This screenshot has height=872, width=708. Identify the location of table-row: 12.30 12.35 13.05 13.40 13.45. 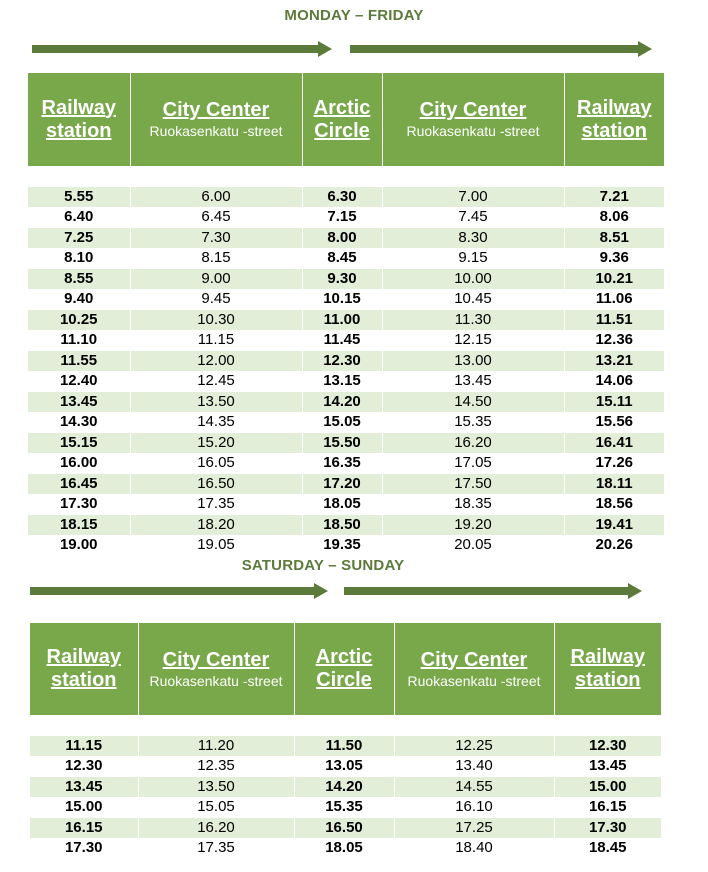
(345, 766).